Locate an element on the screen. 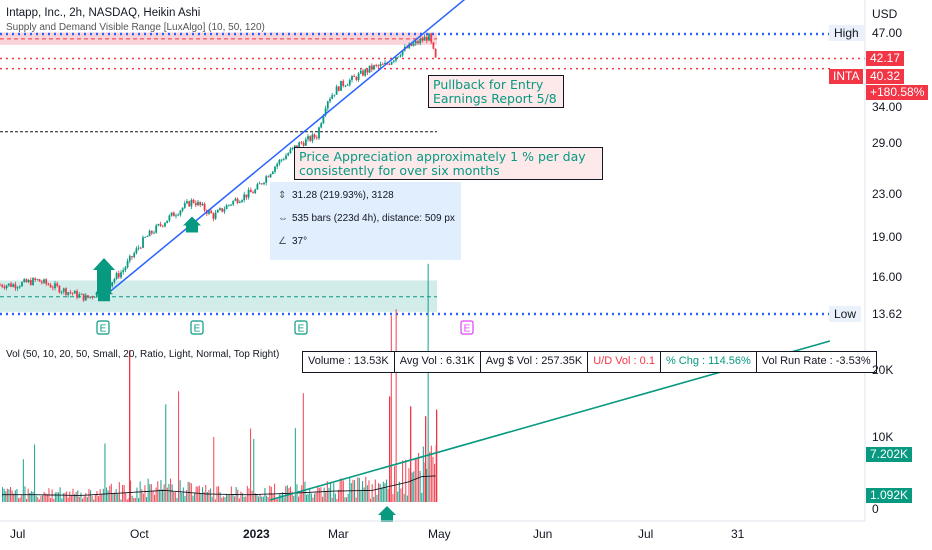  pullback-annotation: Pullback for Entry Earnings Report 5/8 is located at coordinates (496, 91).